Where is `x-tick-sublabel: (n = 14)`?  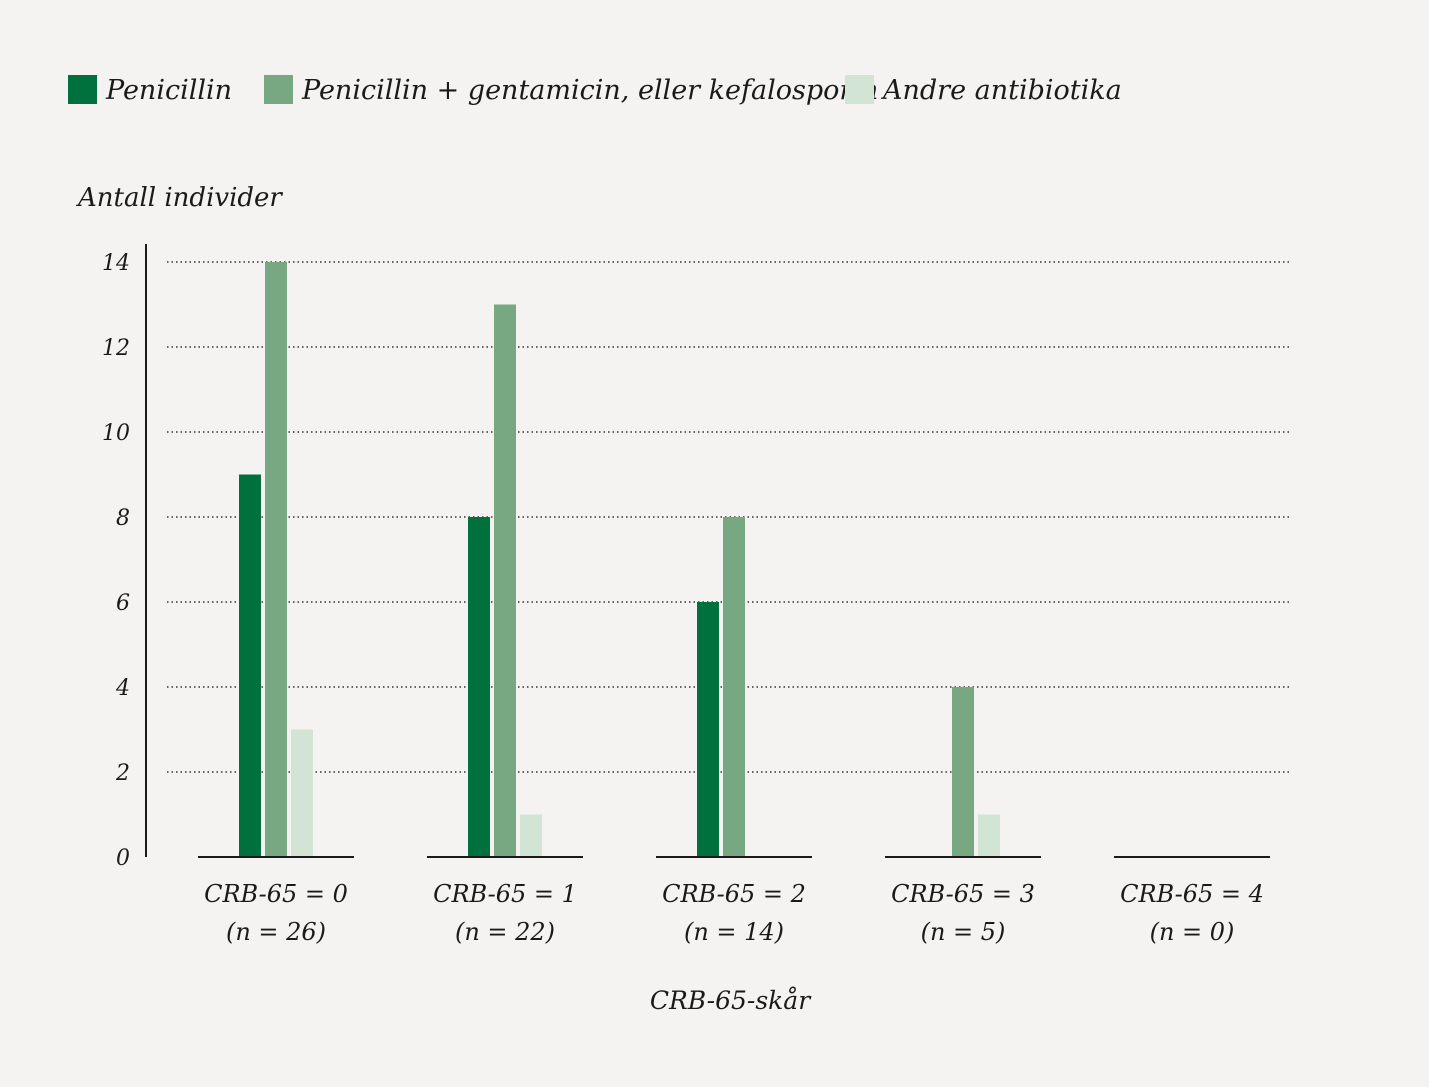 x-tick-sublabel: (n = 14) is located at coordinates (734, 932).